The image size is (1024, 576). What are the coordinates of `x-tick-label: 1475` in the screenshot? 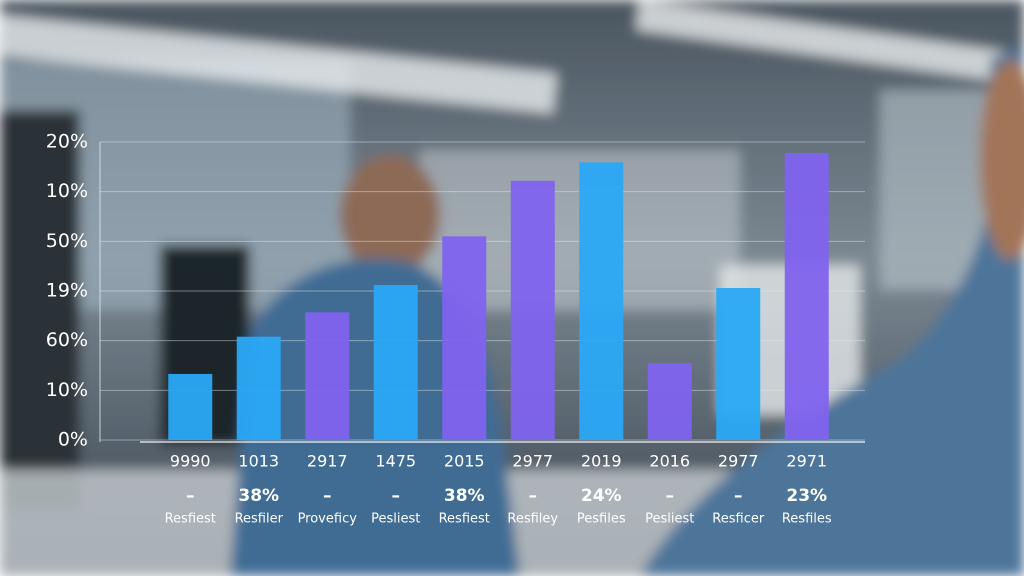 It's located at (395, 461).